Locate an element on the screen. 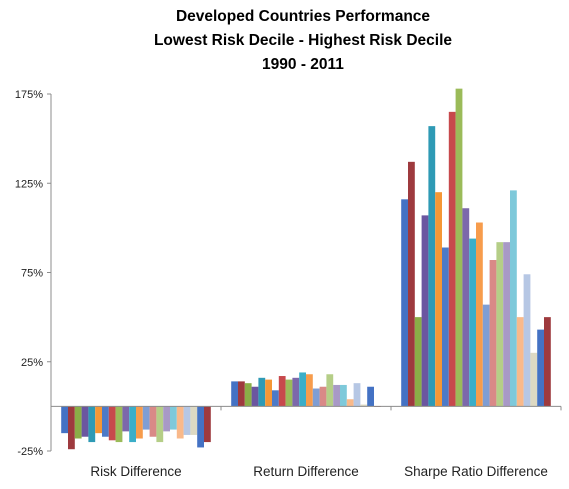  chart-title-line-3: 1990 - 2011 is located at coordinates (303, 64).